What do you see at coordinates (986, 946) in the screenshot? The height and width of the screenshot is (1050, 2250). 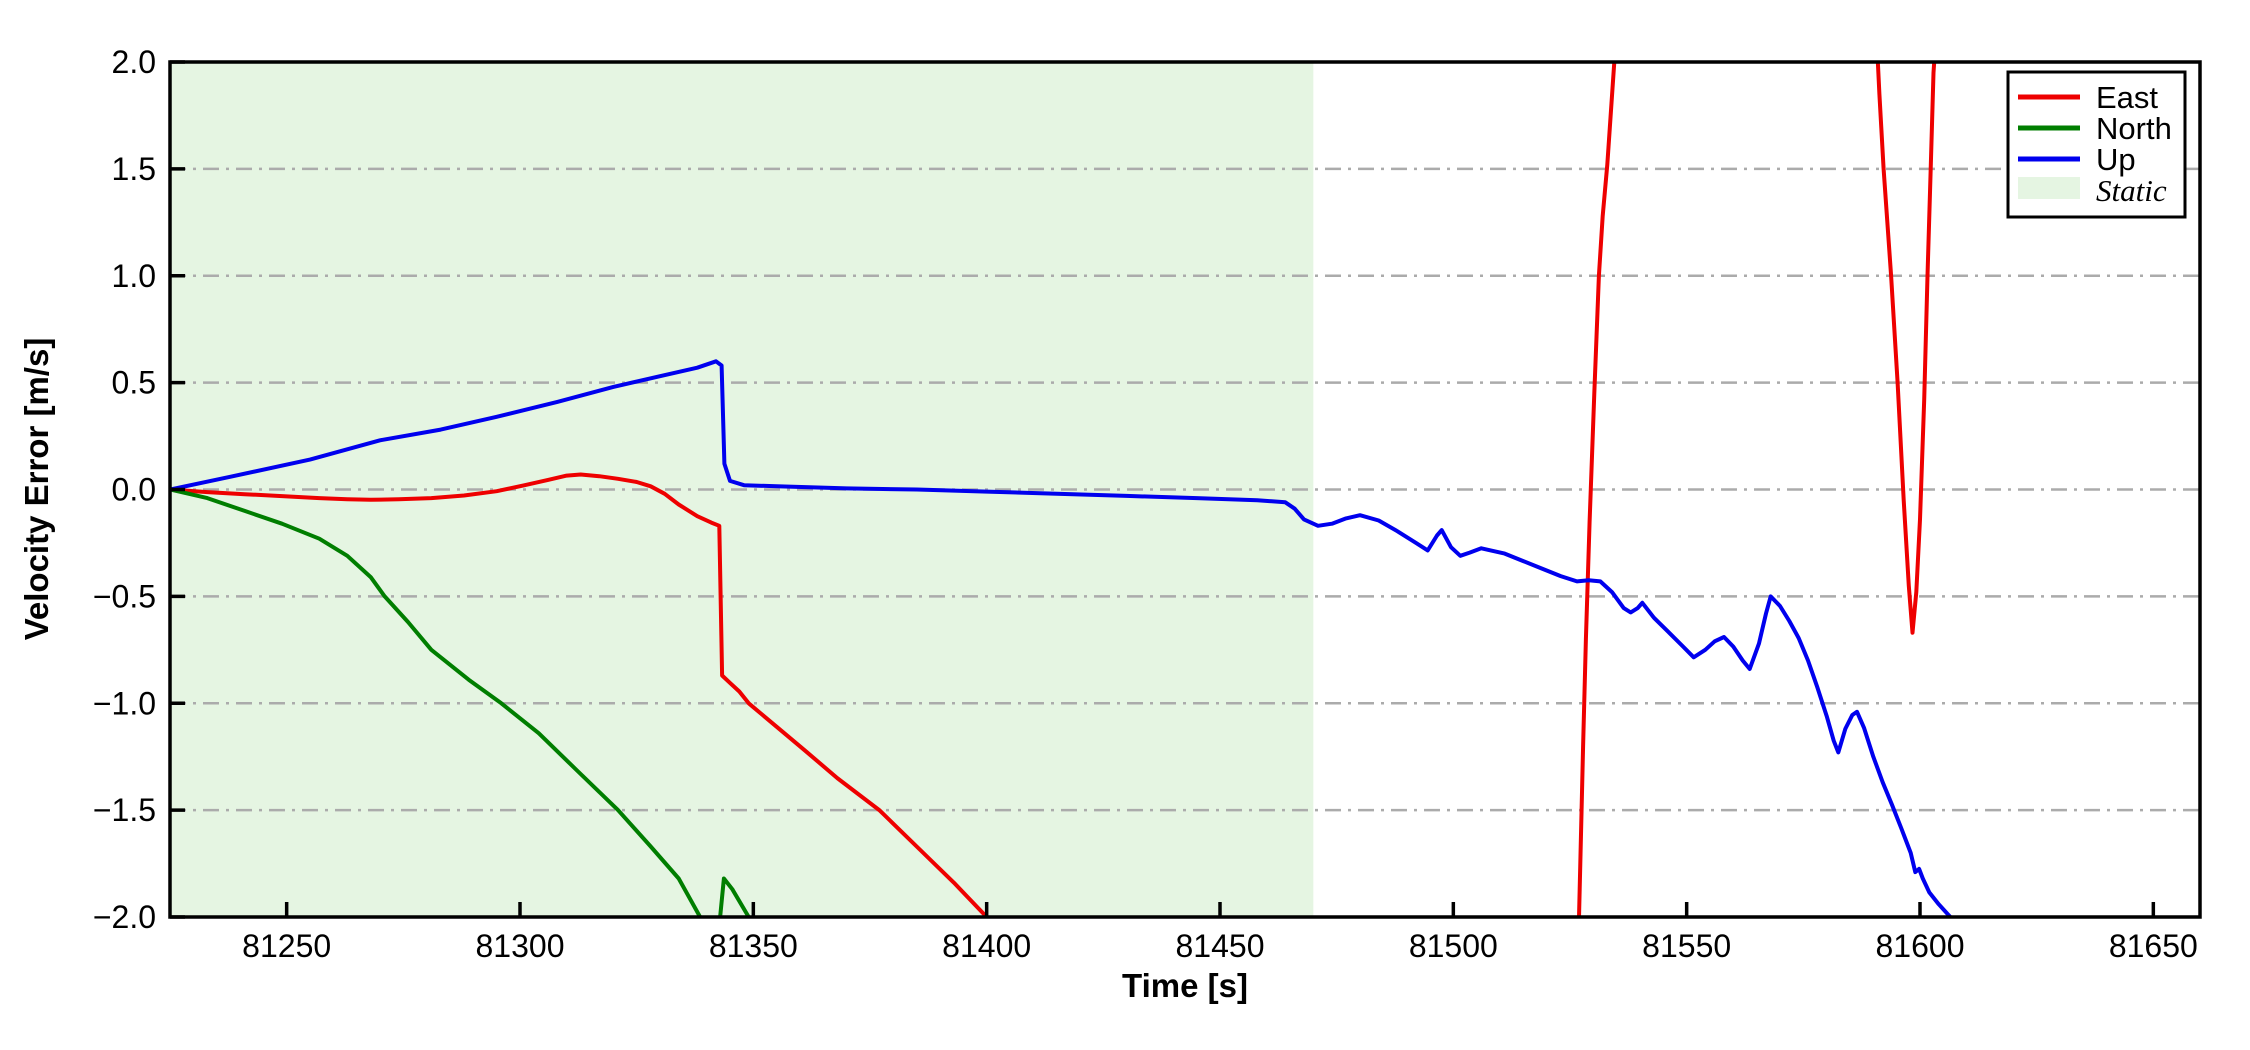 I see `x-tick-label-81400: 81400` at bounding box center [986, 946].